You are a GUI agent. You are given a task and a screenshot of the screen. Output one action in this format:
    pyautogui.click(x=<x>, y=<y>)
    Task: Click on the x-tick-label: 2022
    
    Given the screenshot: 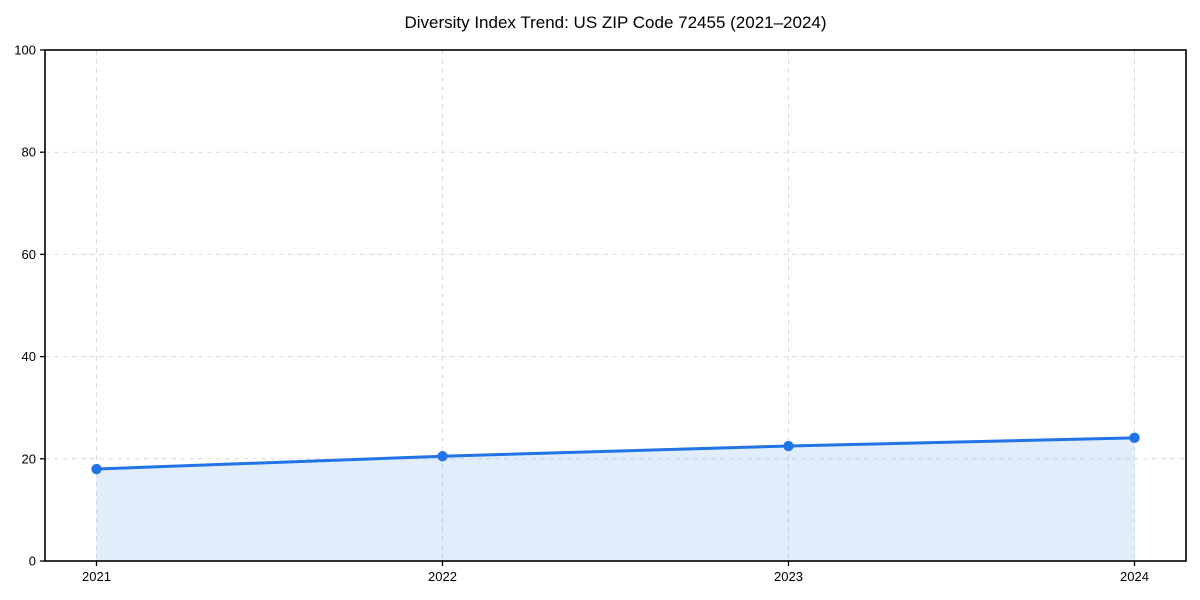 What is the action you would take?
    pyautogui.click(x=442, y=576)
    